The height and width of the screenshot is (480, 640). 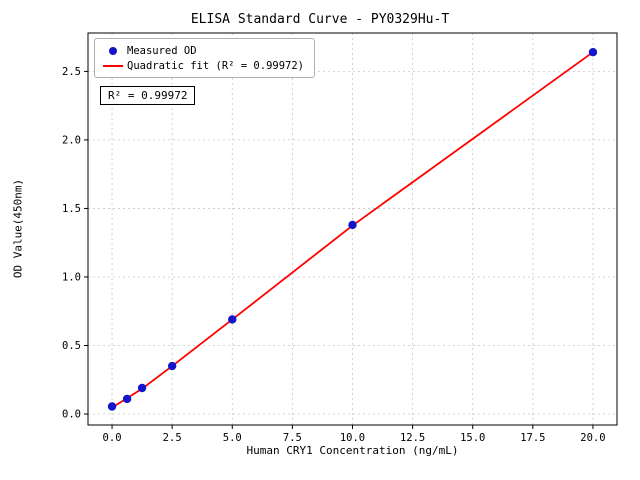 I want to click on x-tick-label: 20.0, so click(x=592, y=438).